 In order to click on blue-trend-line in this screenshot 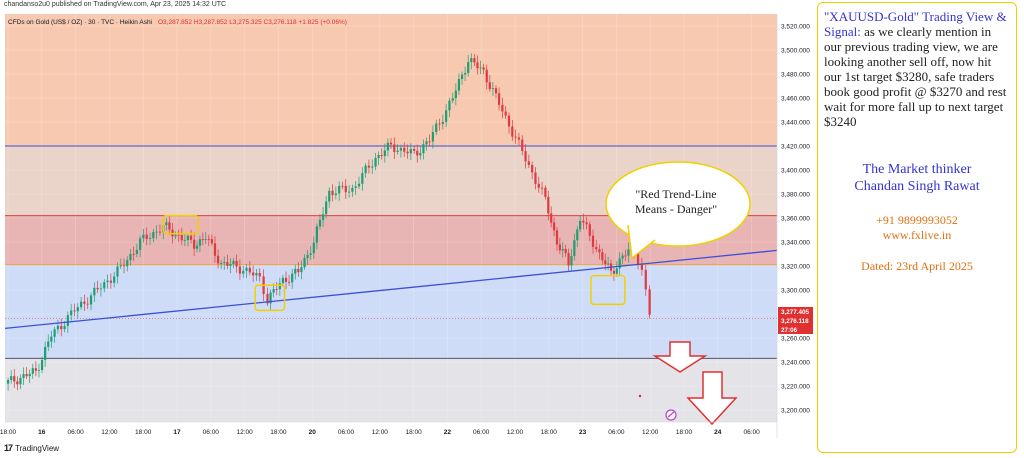, I will do `click(391, 289)`.